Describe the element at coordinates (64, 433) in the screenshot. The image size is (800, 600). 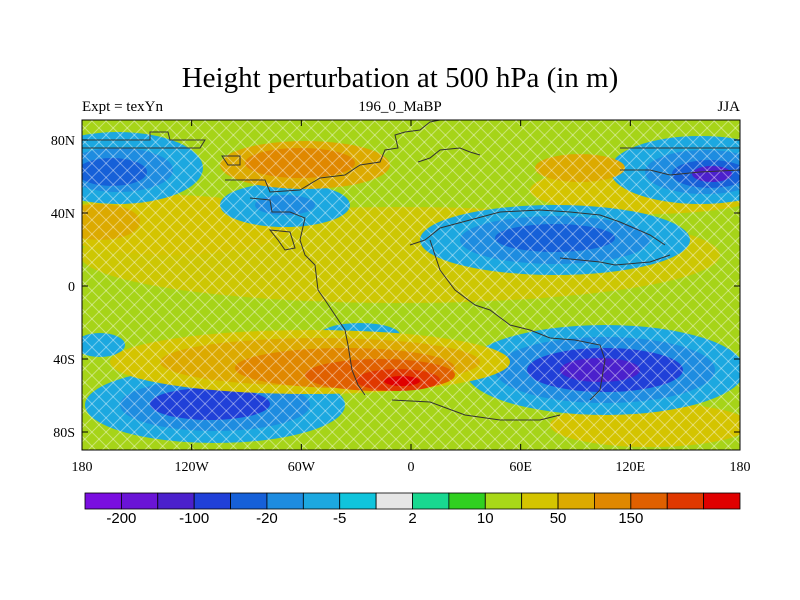
I see `lat-label: 80S` at that location.